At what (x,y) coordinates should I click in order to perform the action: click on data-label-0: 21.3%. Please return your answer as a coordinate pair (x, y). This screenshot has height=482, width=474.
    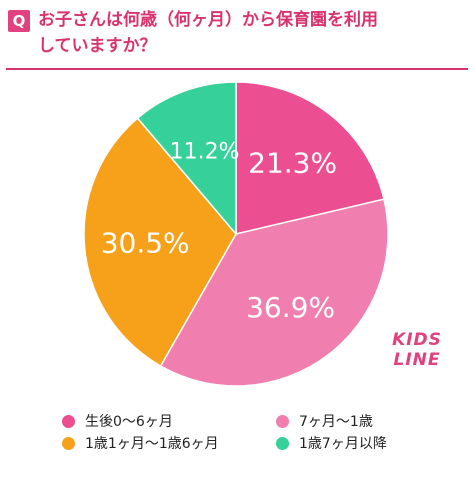
    Looking at the image, I should click on (292, 163).